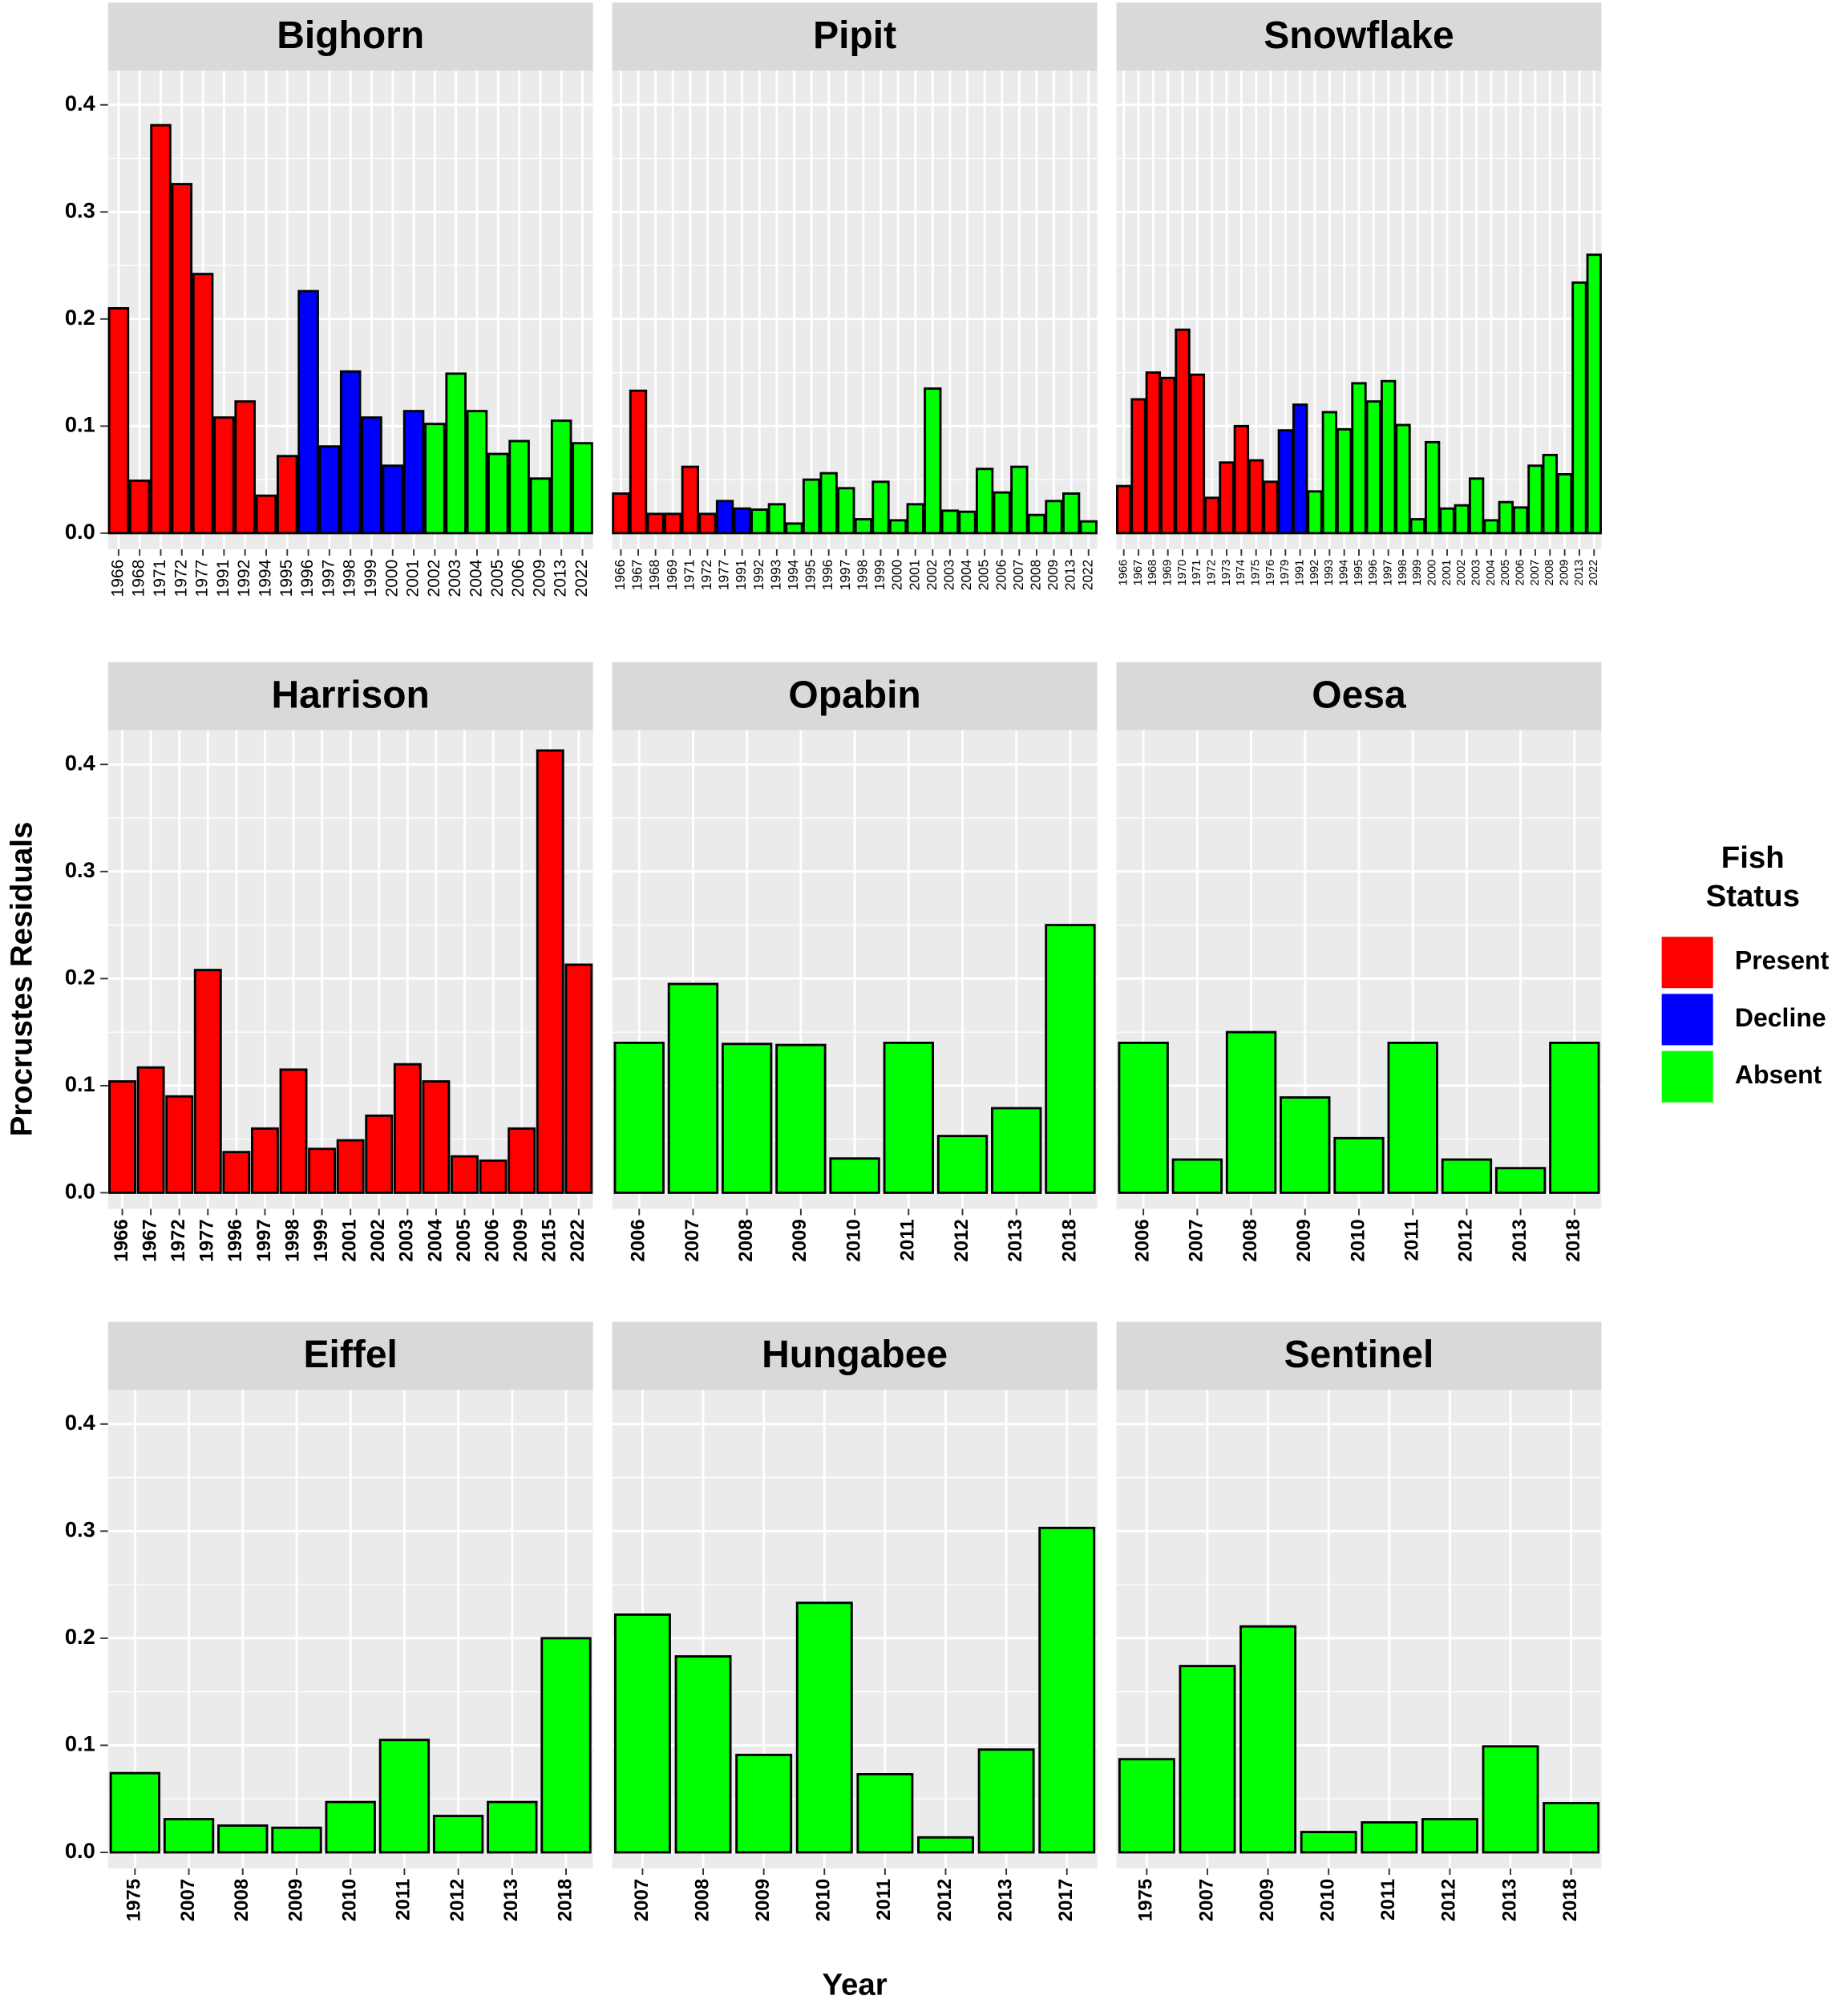  What do you see at coordinates (80, 531) in the screenshot?
I see `y-tick-label: 0.0` at bounding box center [80, 531].